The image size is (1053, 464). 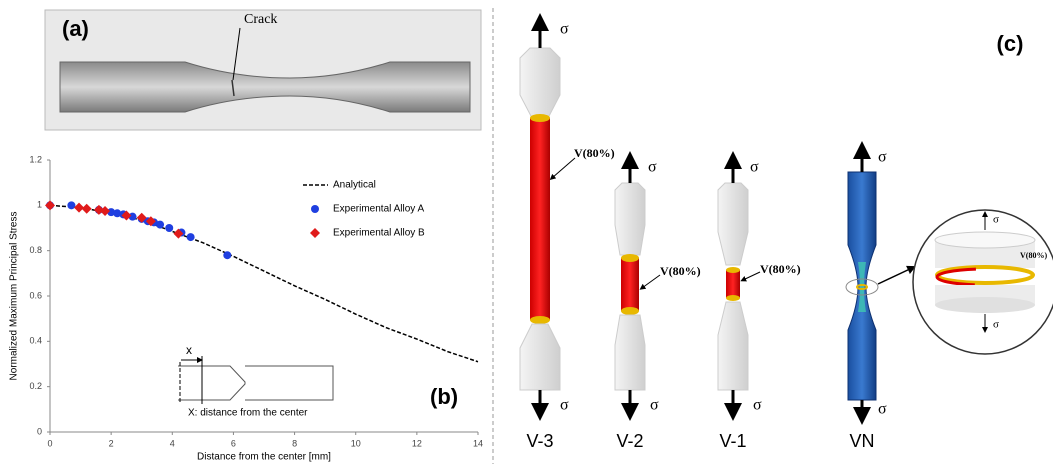 I want to click on zoom-circle, so click(x=862, y=287).